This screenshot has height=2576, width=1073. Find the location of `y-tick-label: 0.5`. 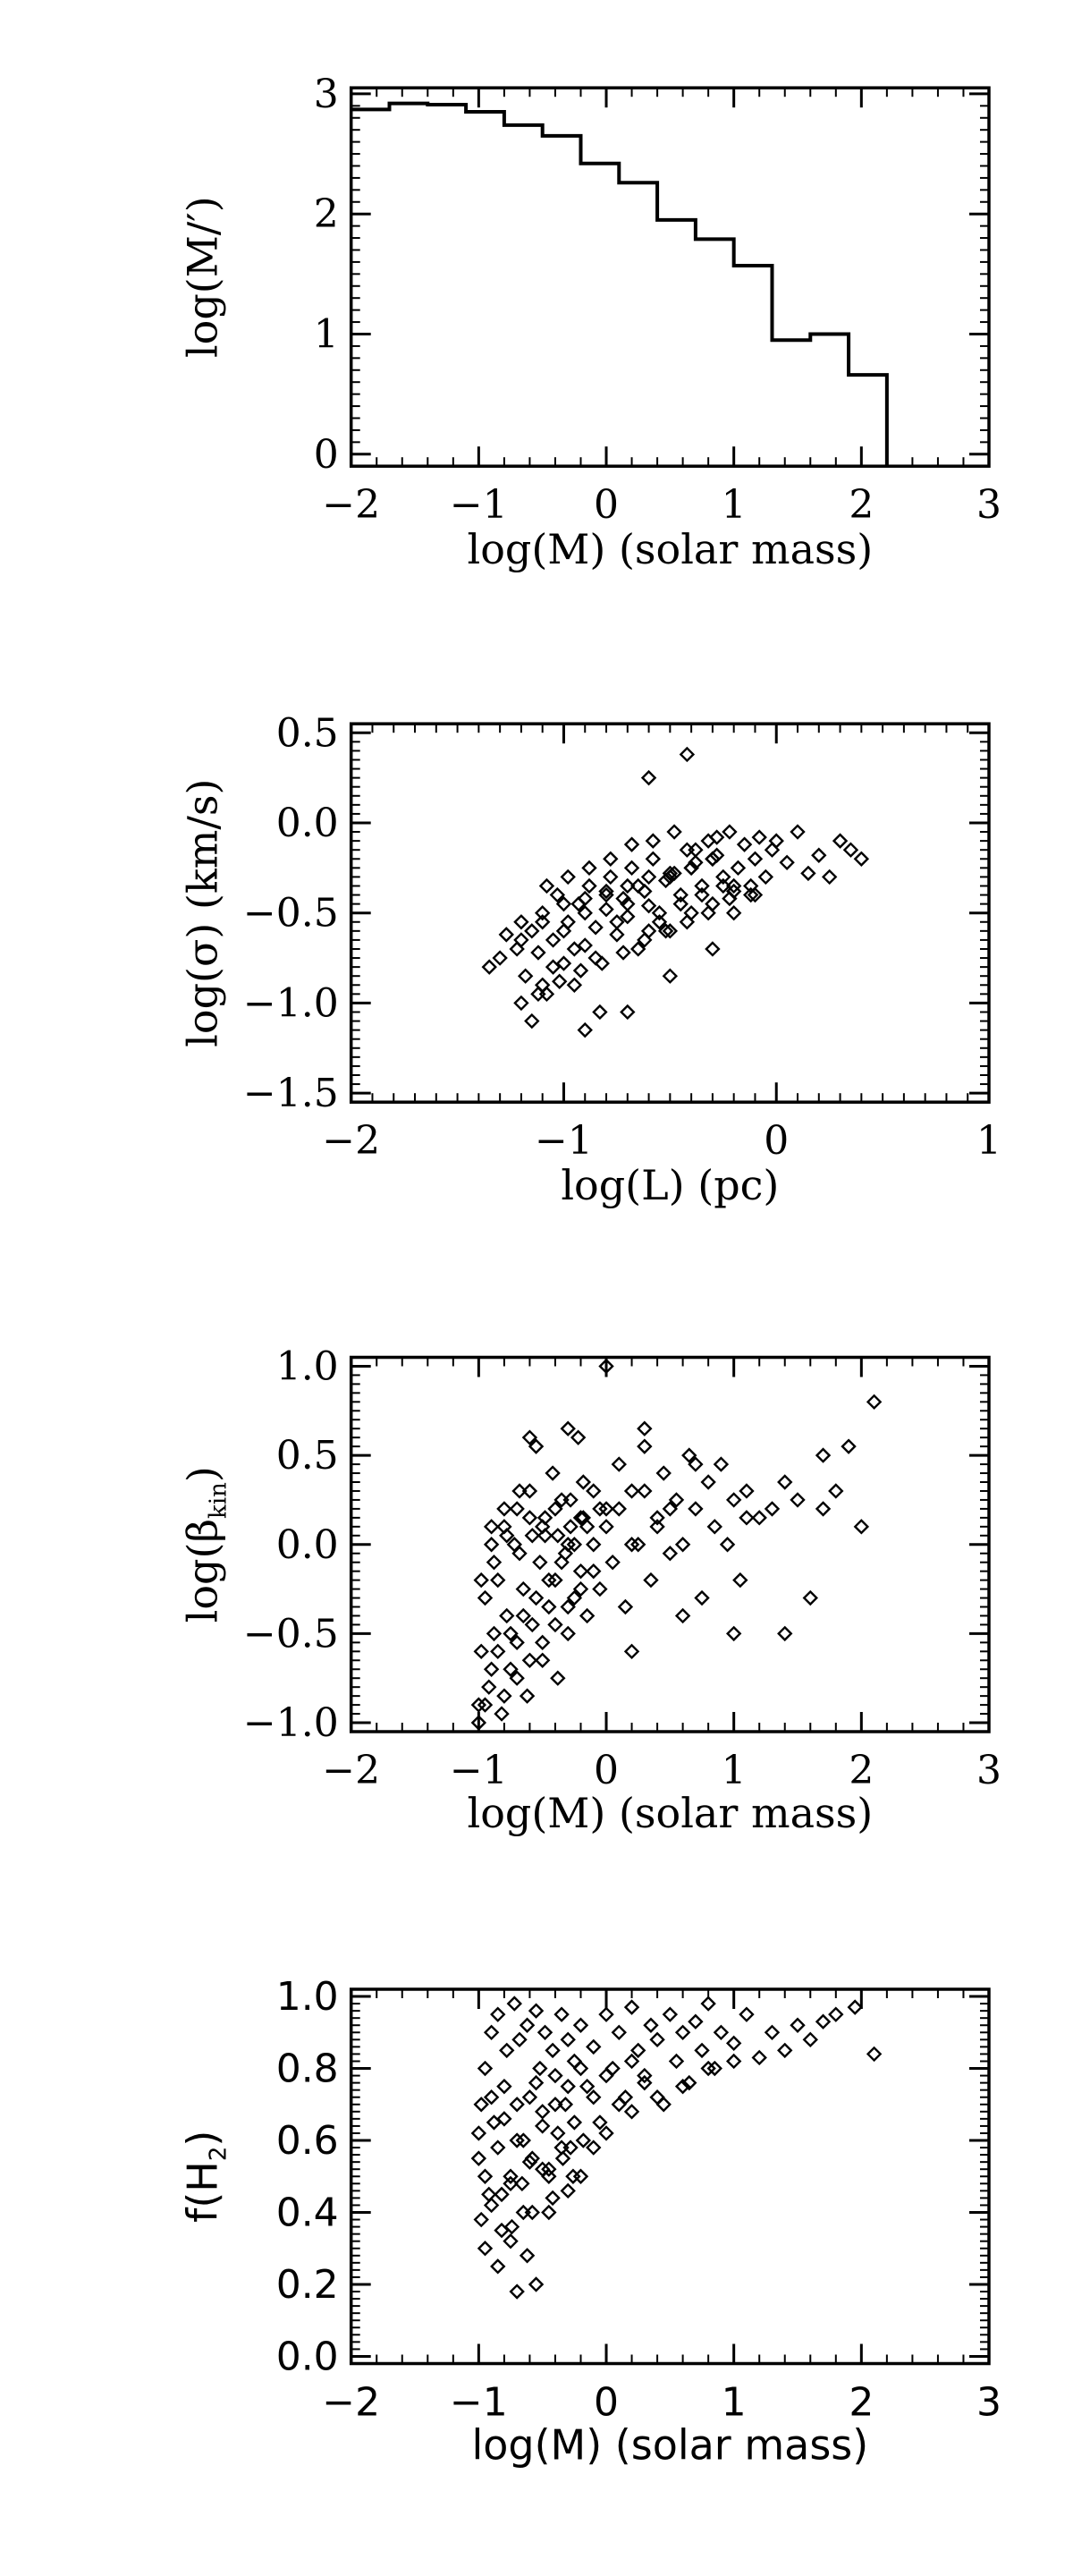

y-tick-label: 0.5 is located at coordinates (307, 733).